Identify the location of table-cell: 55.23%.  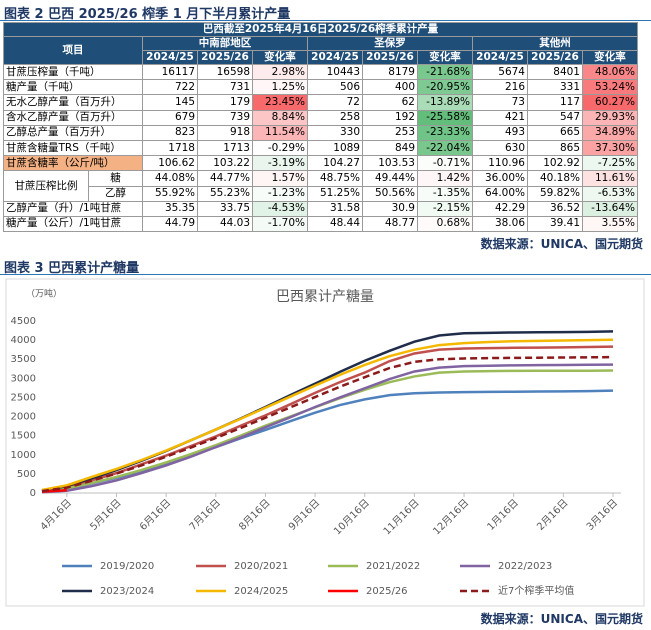
(225, 193).